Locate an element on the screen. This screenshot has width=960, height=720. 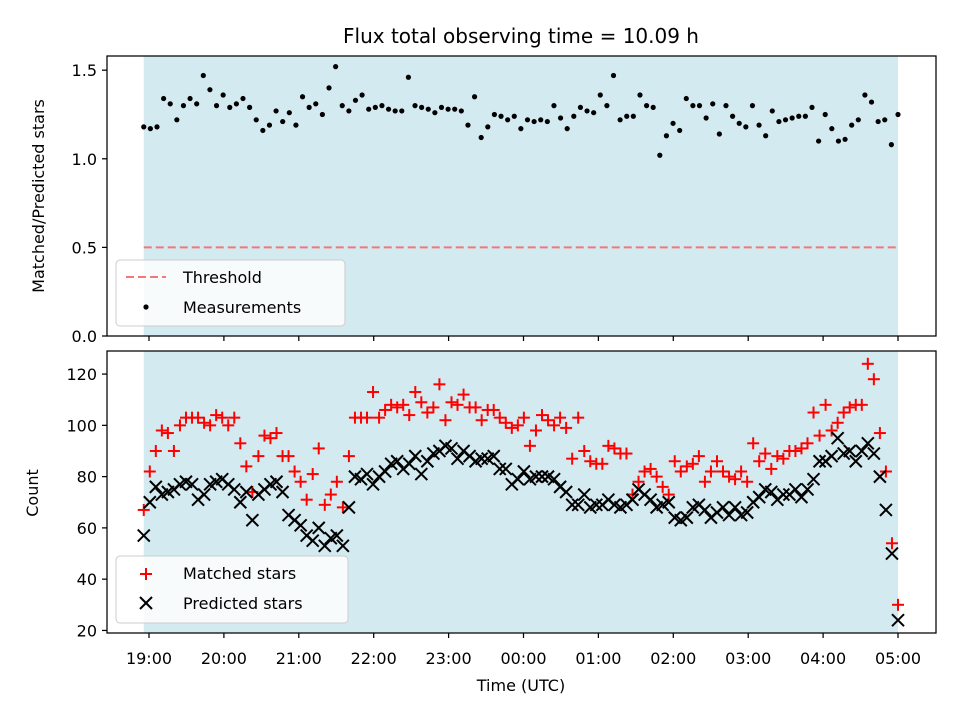
y-tick-label: 60 is located at coordinates (87, 528).